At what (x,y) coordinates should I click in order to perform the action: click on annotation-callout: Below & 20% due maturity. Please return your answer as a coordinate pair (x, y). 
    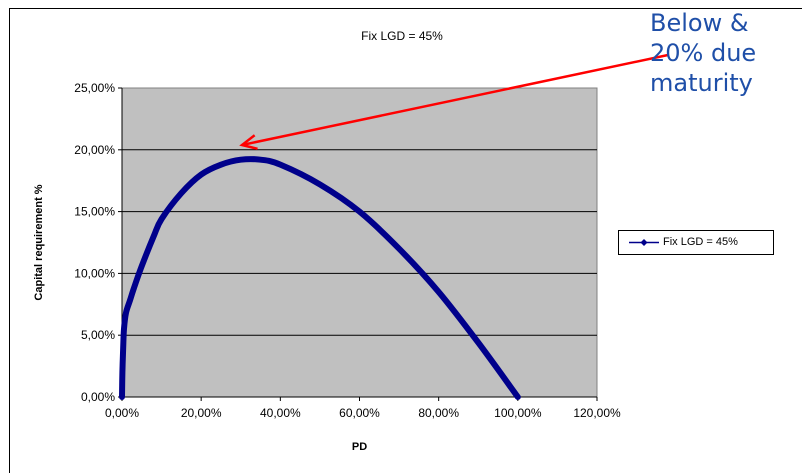
    Looking at the image, I should click on (726, 53).